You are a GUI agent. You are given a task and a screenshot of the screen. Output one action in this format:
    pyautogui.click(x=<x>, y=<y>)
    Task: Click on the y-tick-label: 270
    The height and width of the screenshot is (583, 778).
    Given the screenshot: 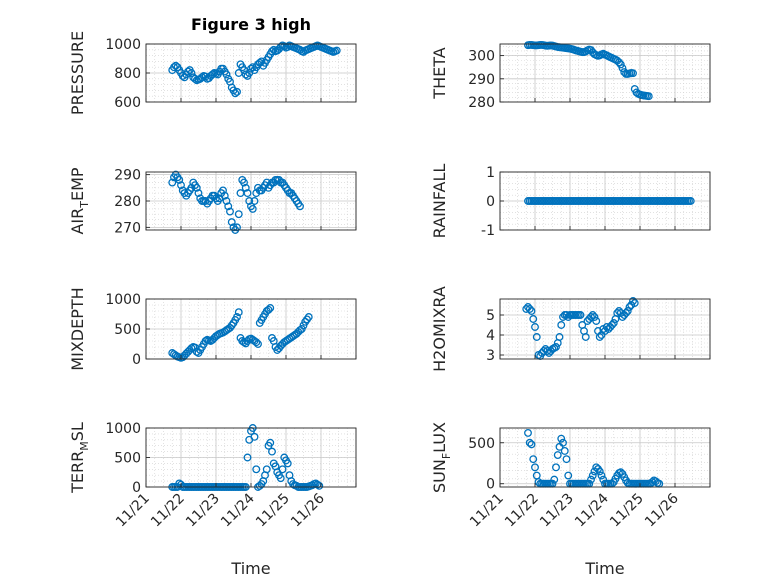 What is the action you would take?
    pyautogui.click(x=127, y=228)
    